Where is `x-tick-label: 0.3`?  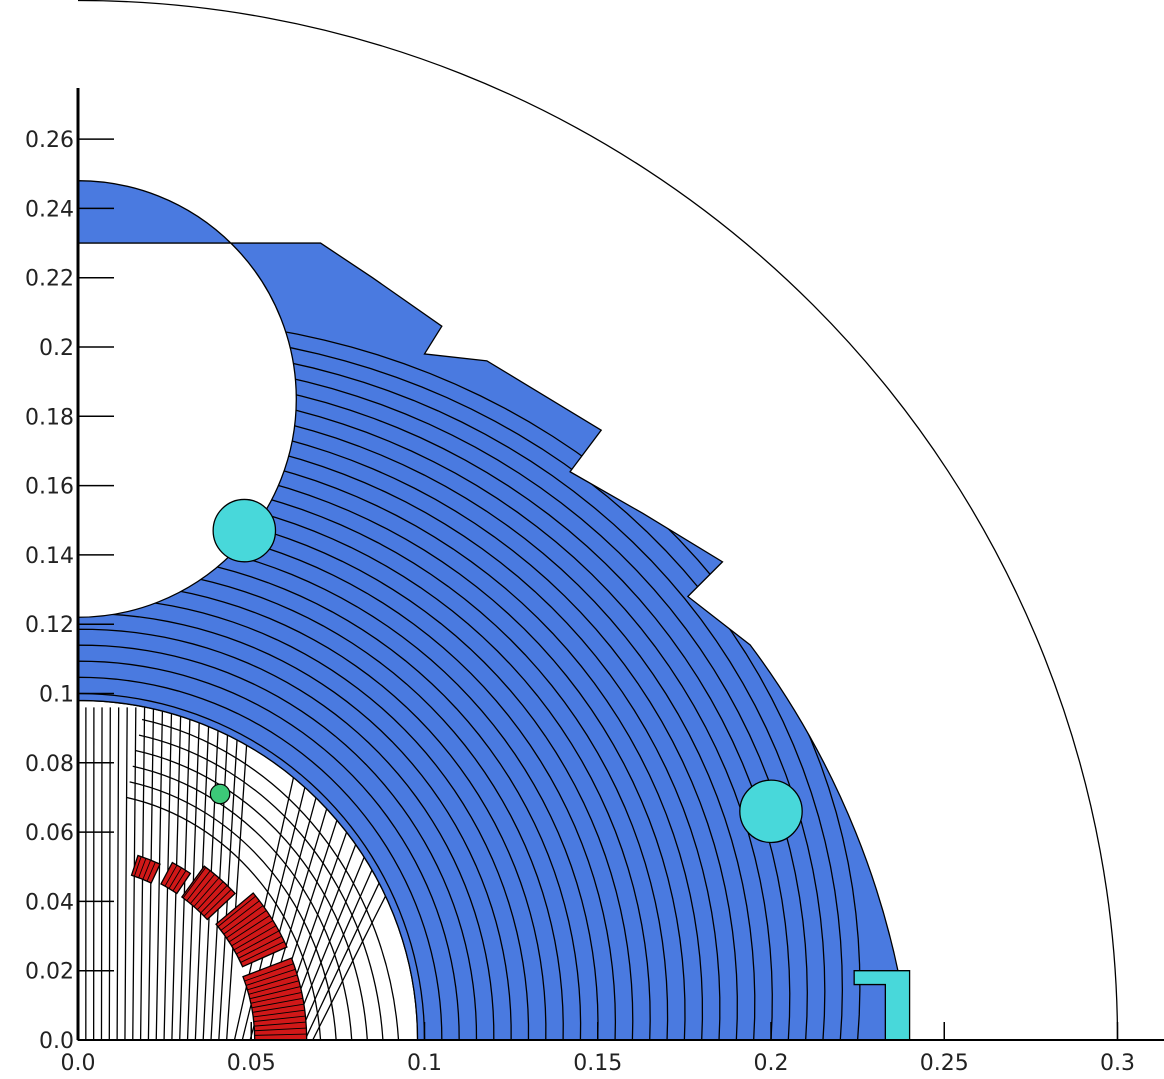
x-tick-label: 0.3 is located at coordinates (1117, 1063).